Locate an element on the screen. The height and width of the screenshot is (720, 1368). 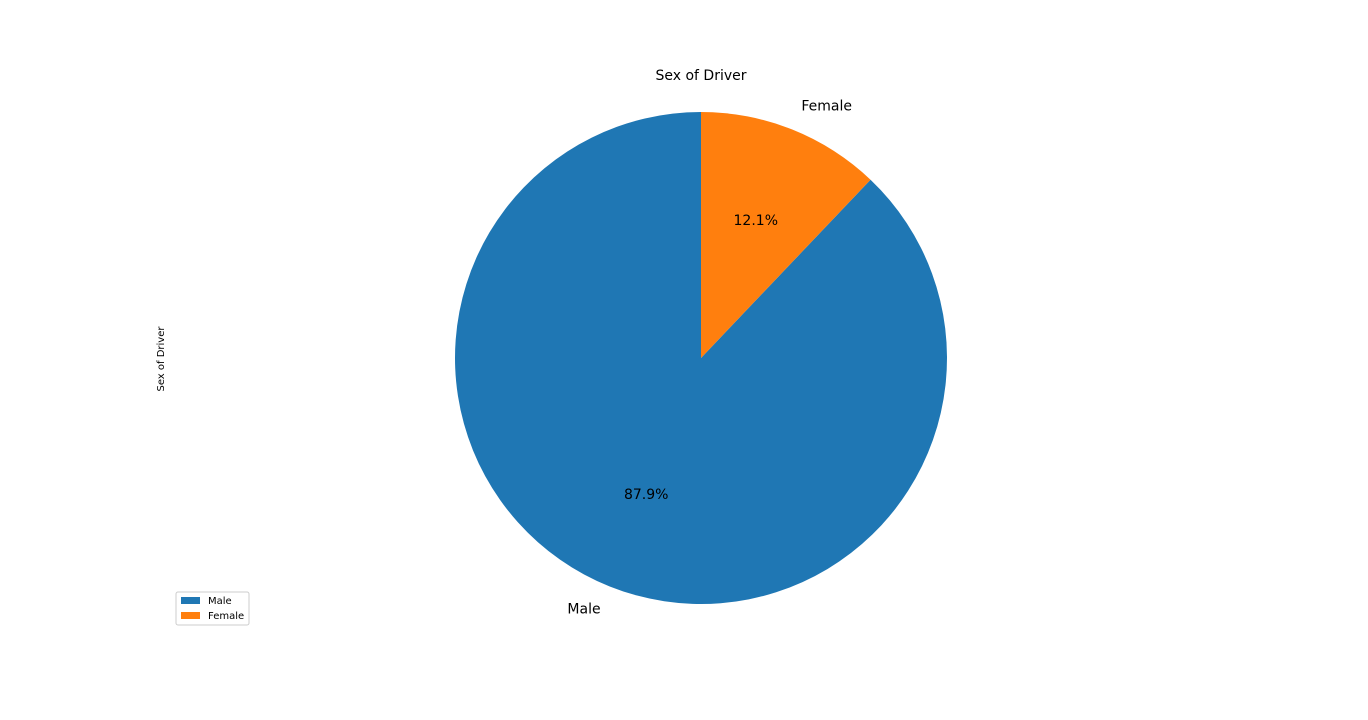
legend-swatch-male is located at coordinates (190, 600).